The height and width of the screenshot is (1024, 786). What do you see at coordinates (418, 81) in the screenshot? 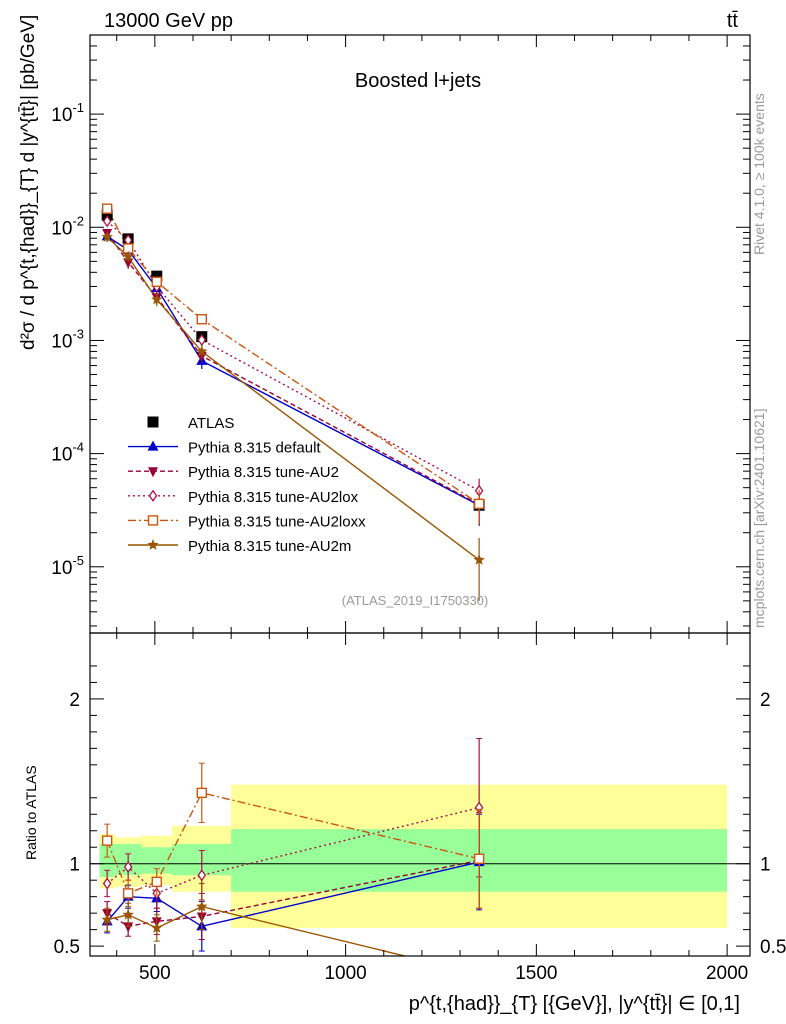
I see `plot-title: Boosted l+jets` at bounding box center [418, 81].